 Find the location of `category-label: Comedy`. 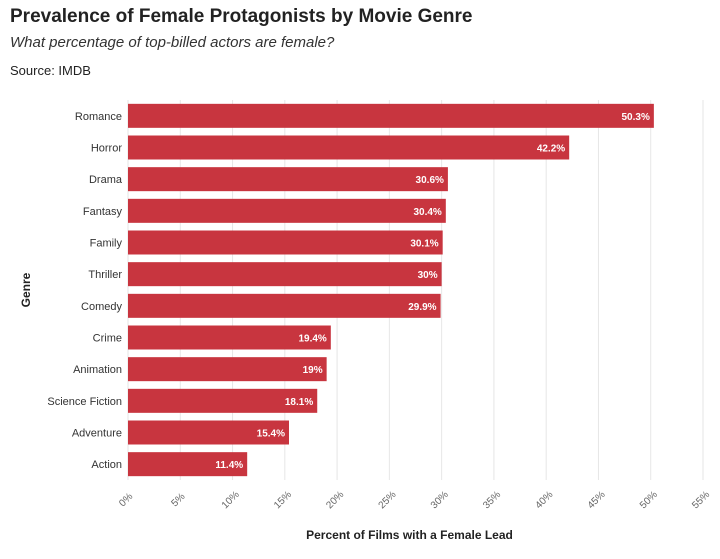

category-label: Comedy is located at coordinates (101, 307).